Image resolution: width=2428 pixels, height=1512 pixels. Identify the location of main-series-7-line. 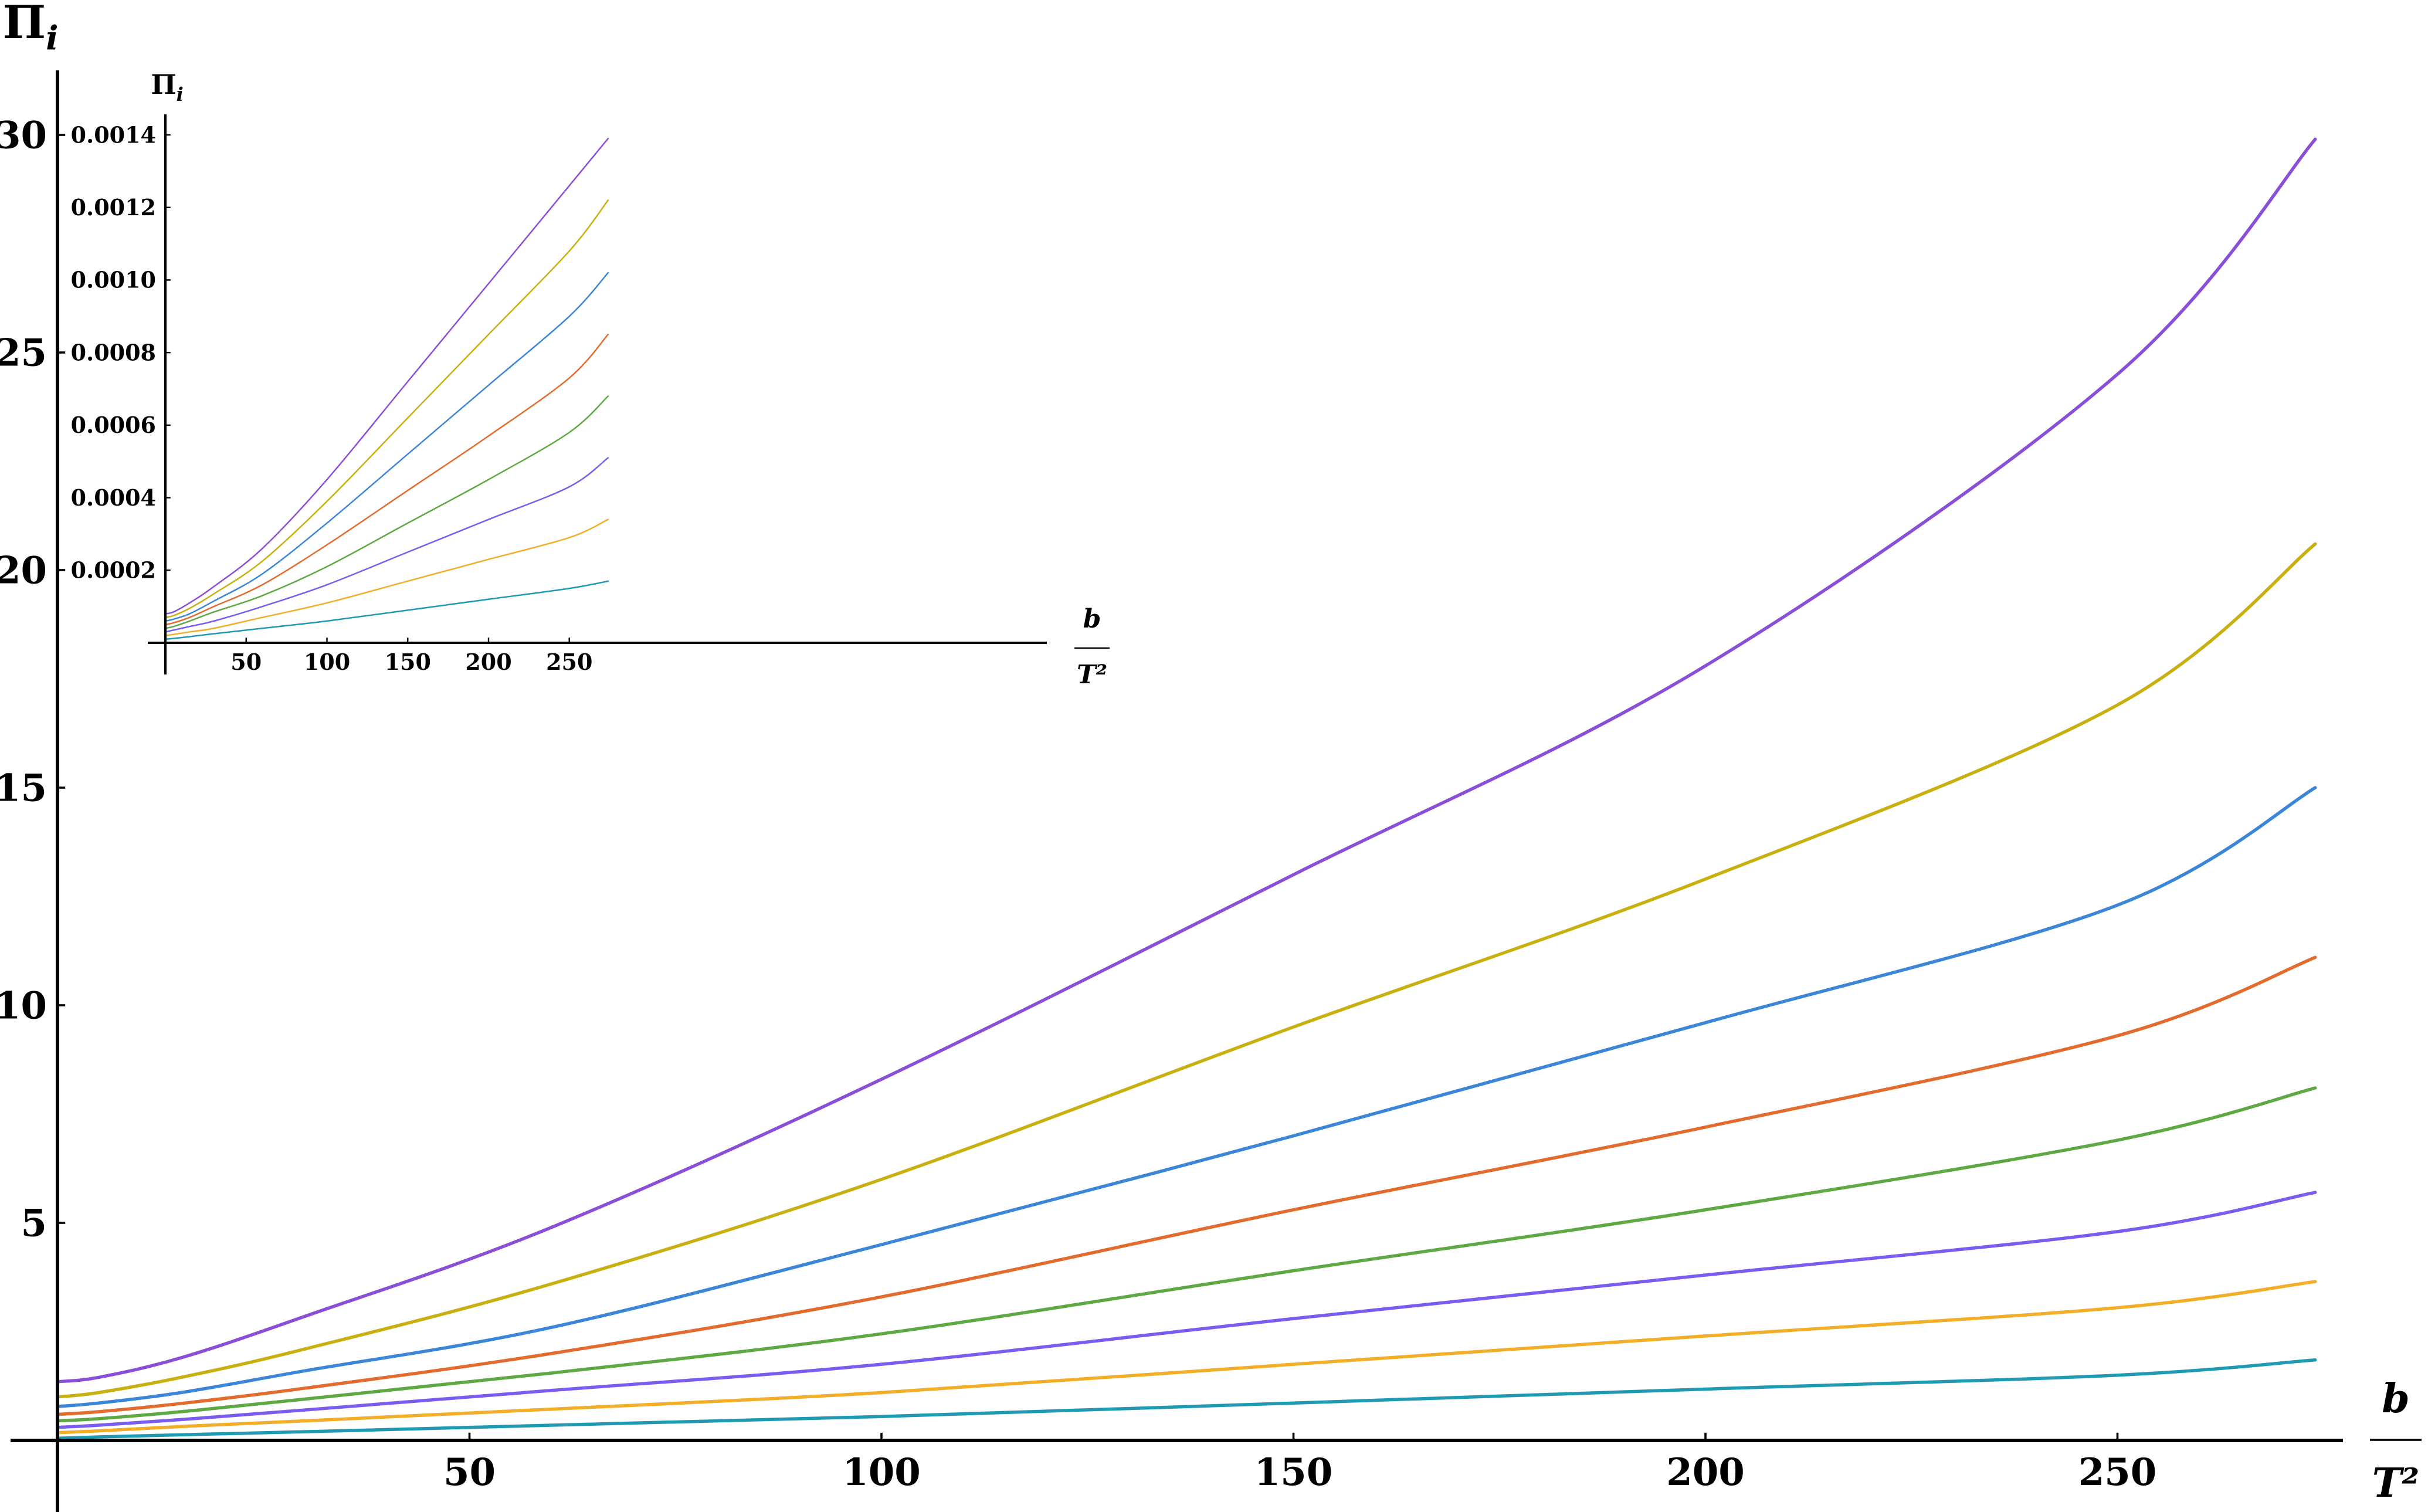
(1186, 1358).